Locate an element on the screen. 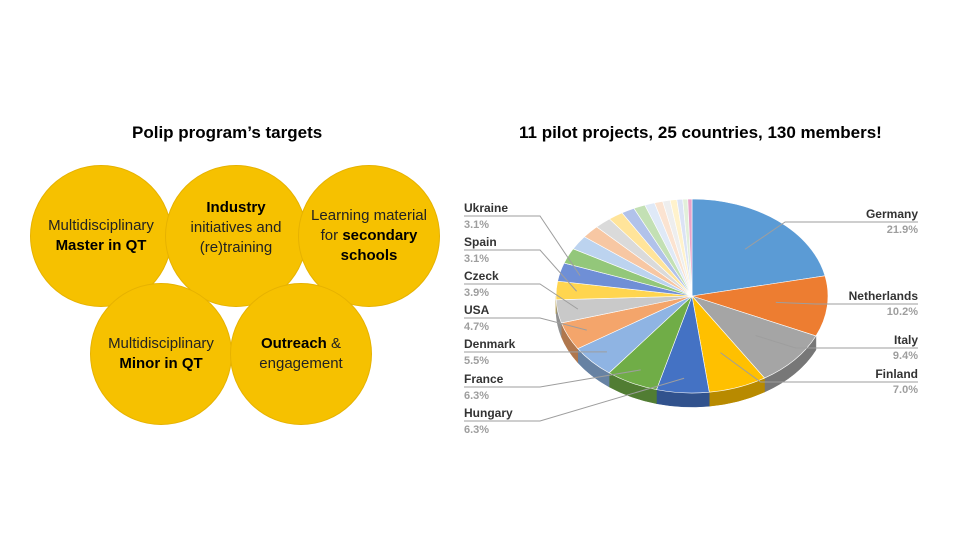 This screenshot has width=960, height=540. pie-slice-italy is located at coordinates (754, 337).